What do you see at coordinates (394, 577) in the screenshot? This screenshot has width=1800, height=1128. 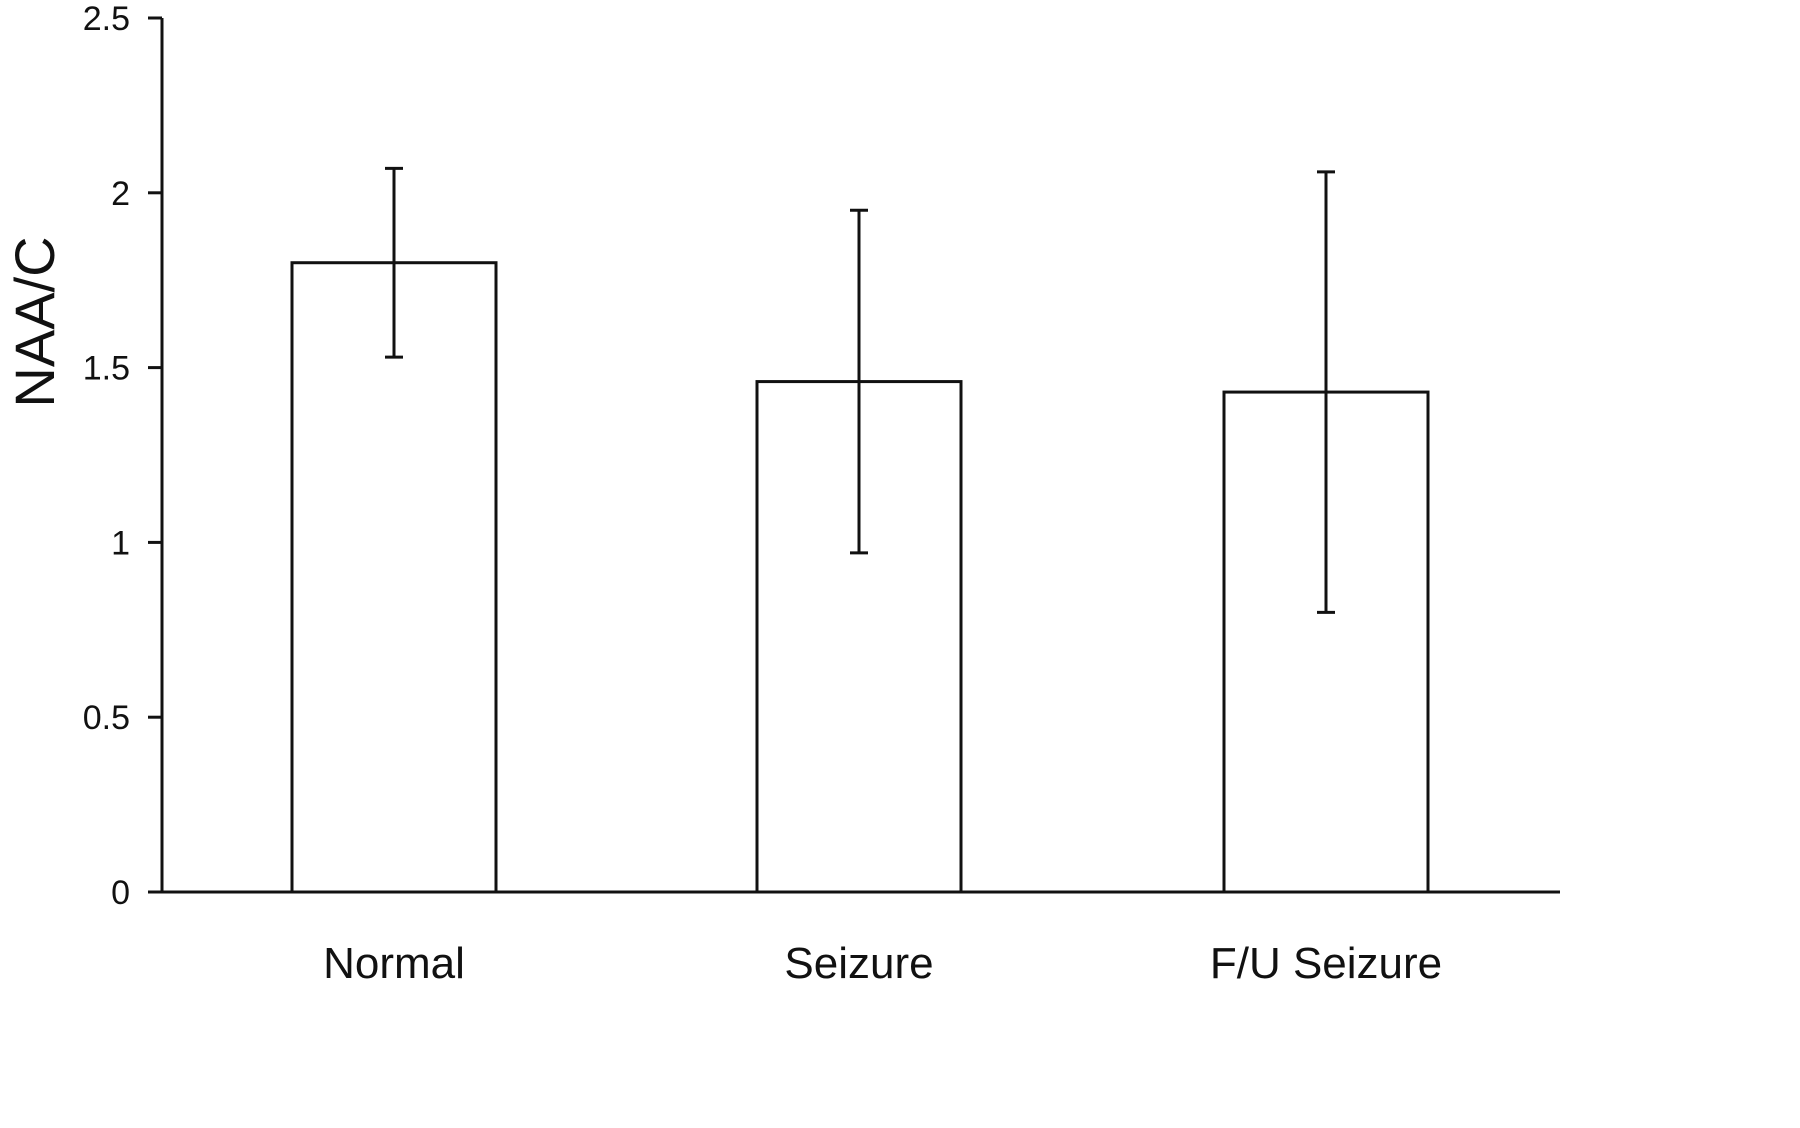 I see `bar-normal` at bounding box center [394, 577].